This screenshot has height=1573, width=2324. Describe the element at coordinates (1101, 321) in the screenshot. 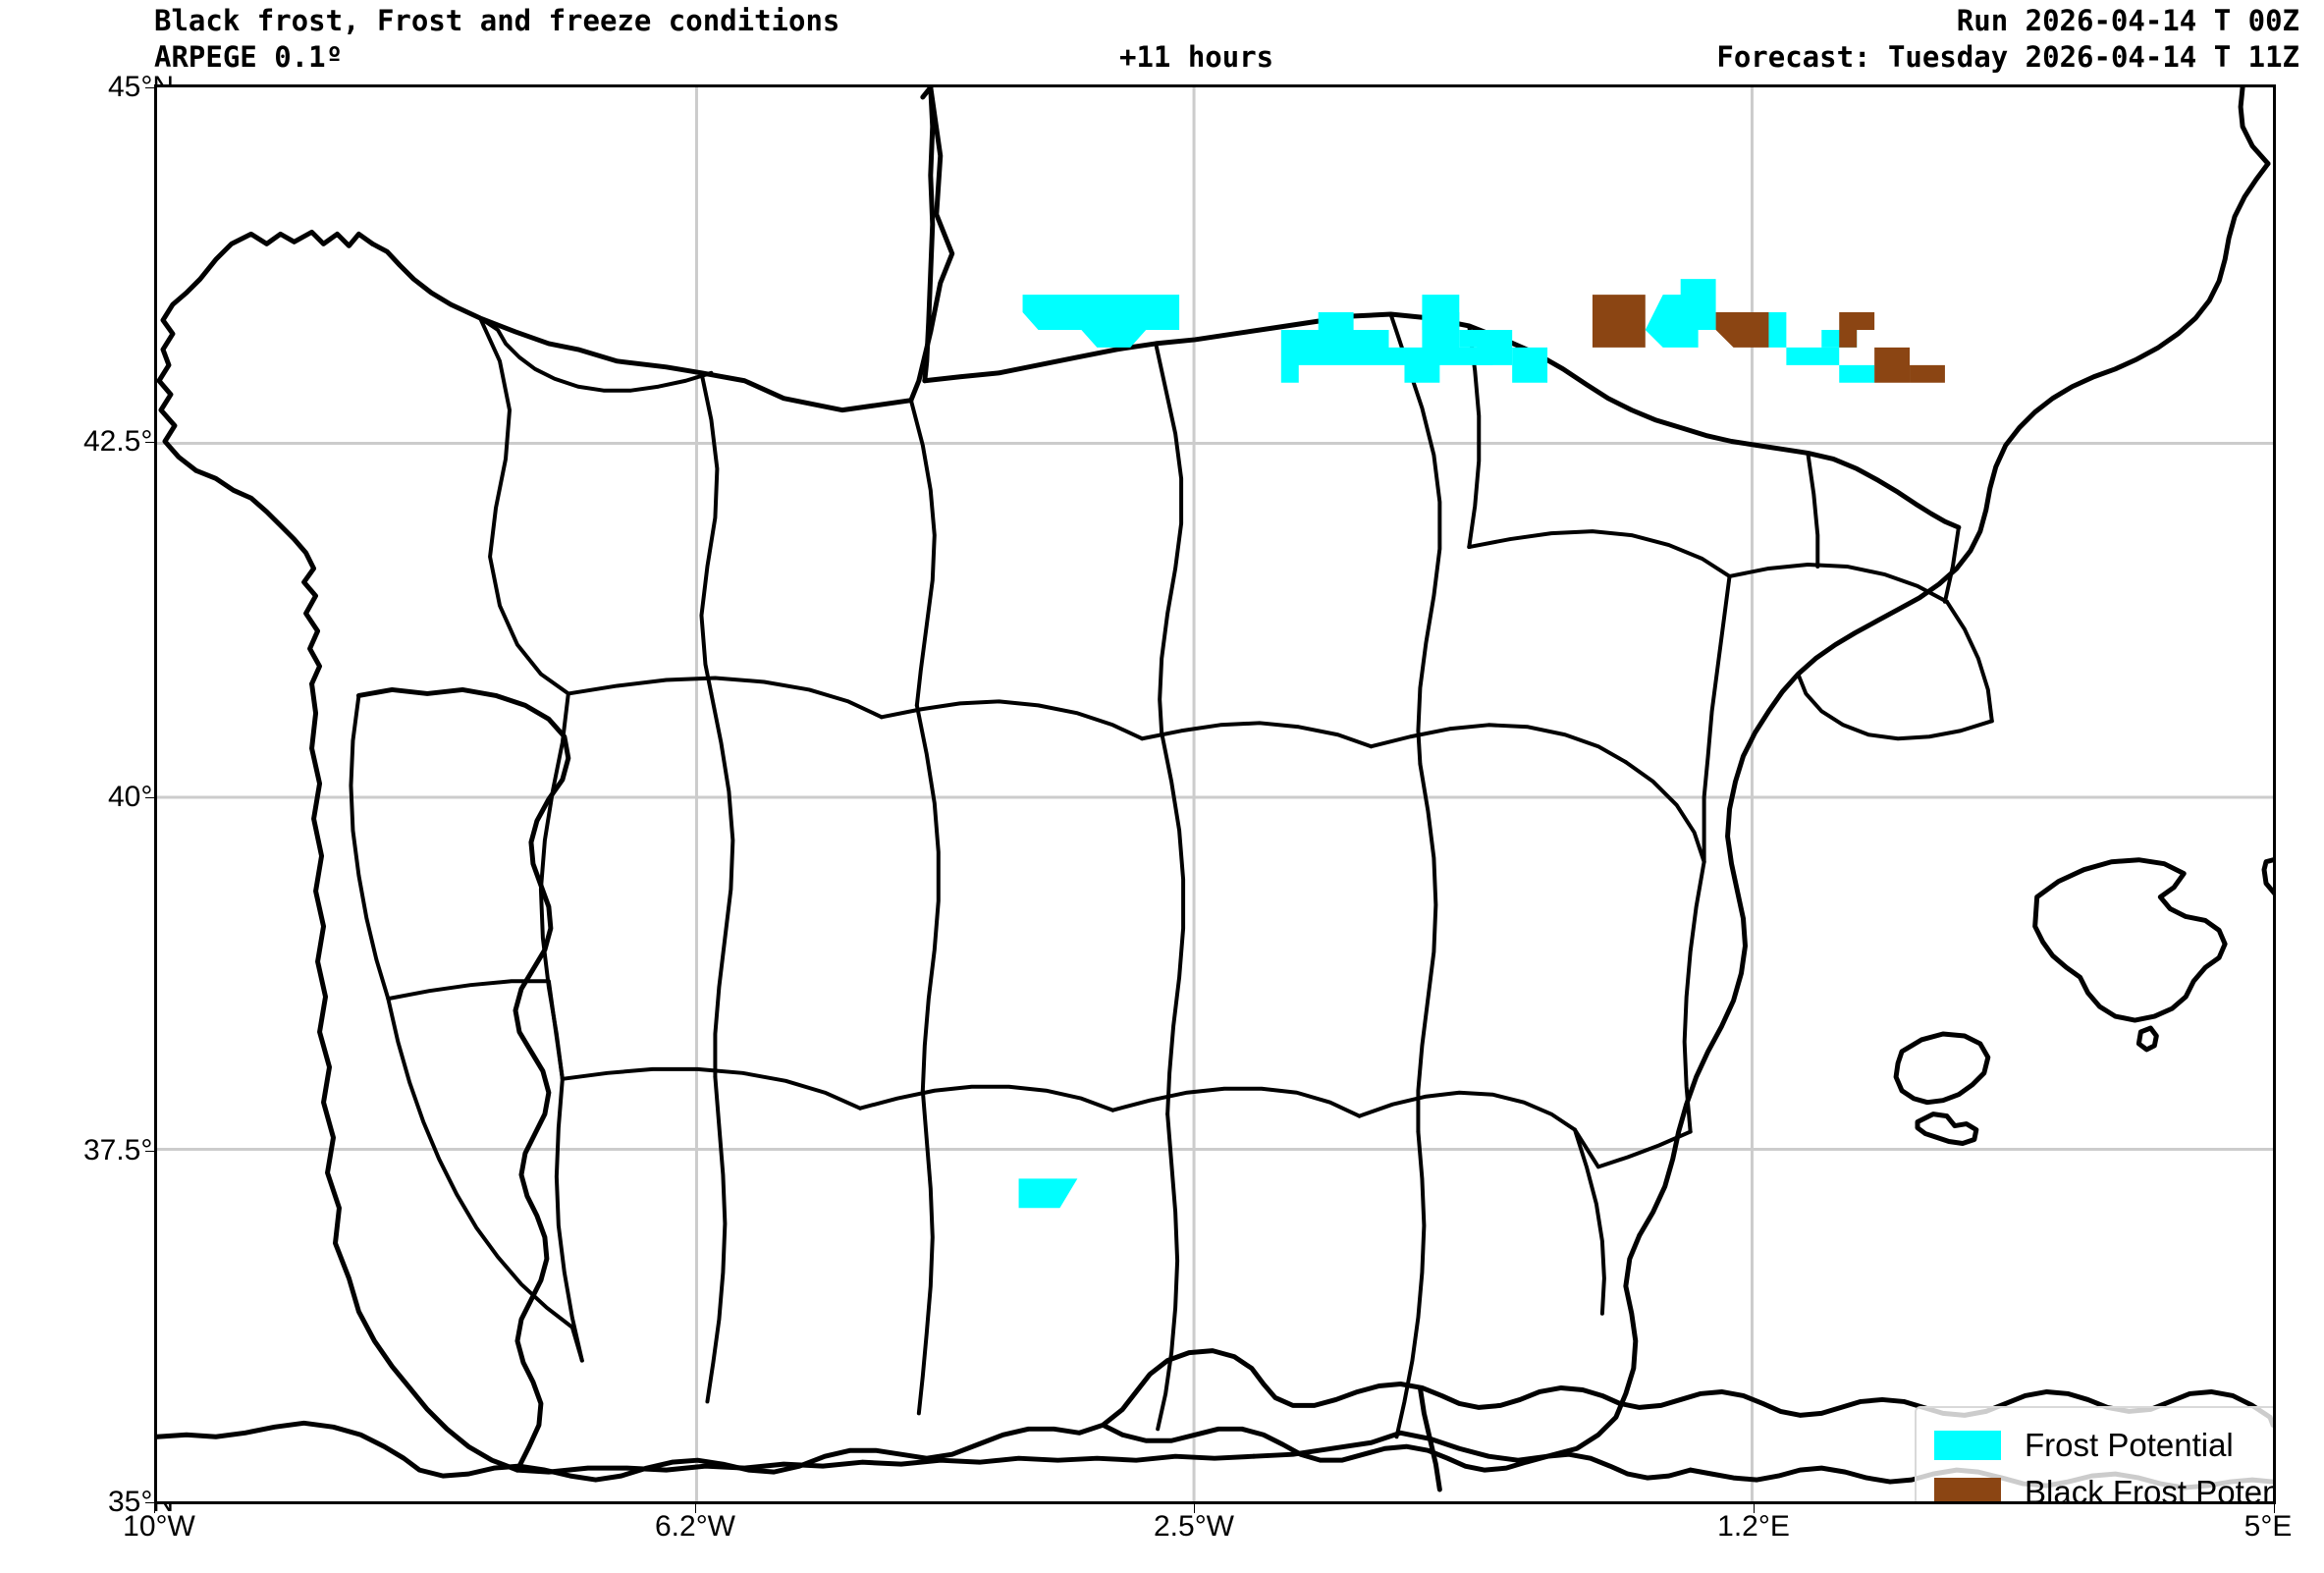

I see `frost-patch-navarra` at that location.